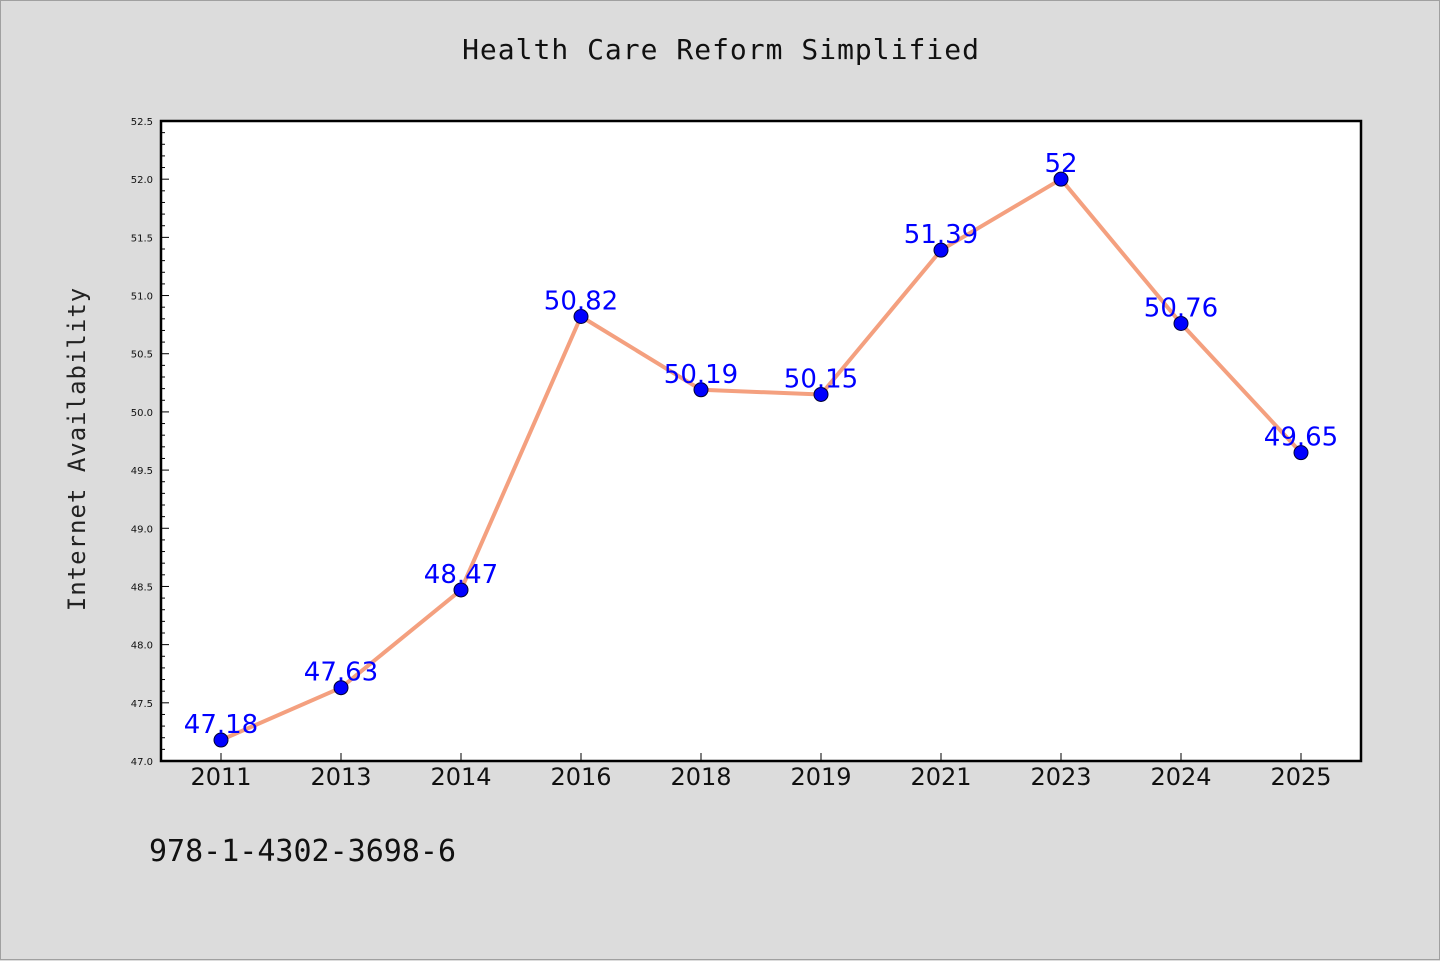 The height and width of the screenshot is (961, 1440). Describe the element at coordinates (721, 49) in the screenshot. I see `chart-title: Health Care Reform Simplified` at that location.